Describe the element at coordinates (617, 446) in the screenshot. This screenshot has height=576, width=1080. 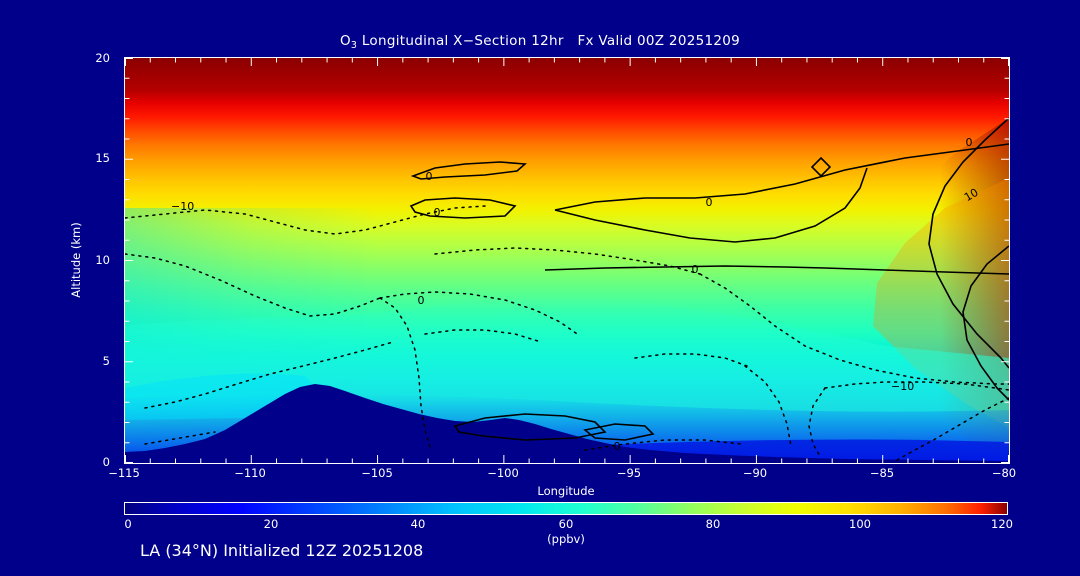
I see `contour-label-0-dotted-bottom: 0` at that location.